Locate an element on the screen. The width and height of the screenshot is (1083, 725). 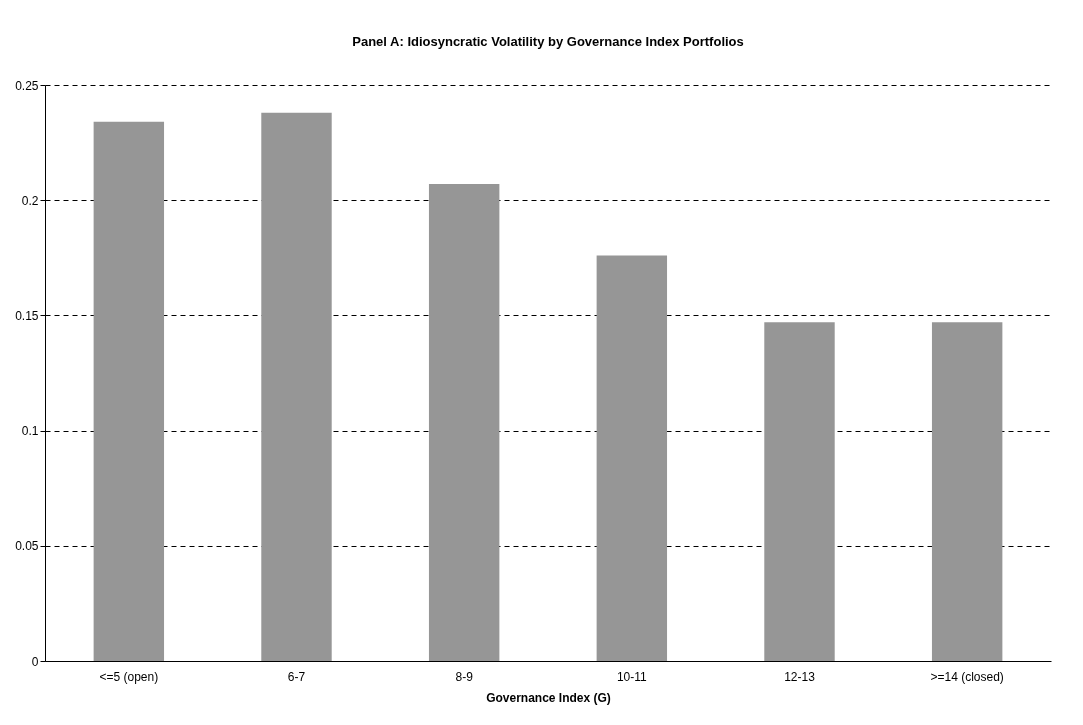
x-tick-label: 10-11 is located at coordinates (632, 676).